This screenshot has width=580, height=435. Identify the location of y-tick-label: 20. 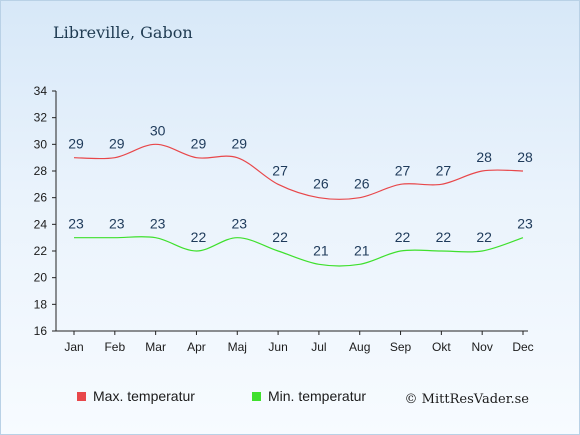
(41, 278).